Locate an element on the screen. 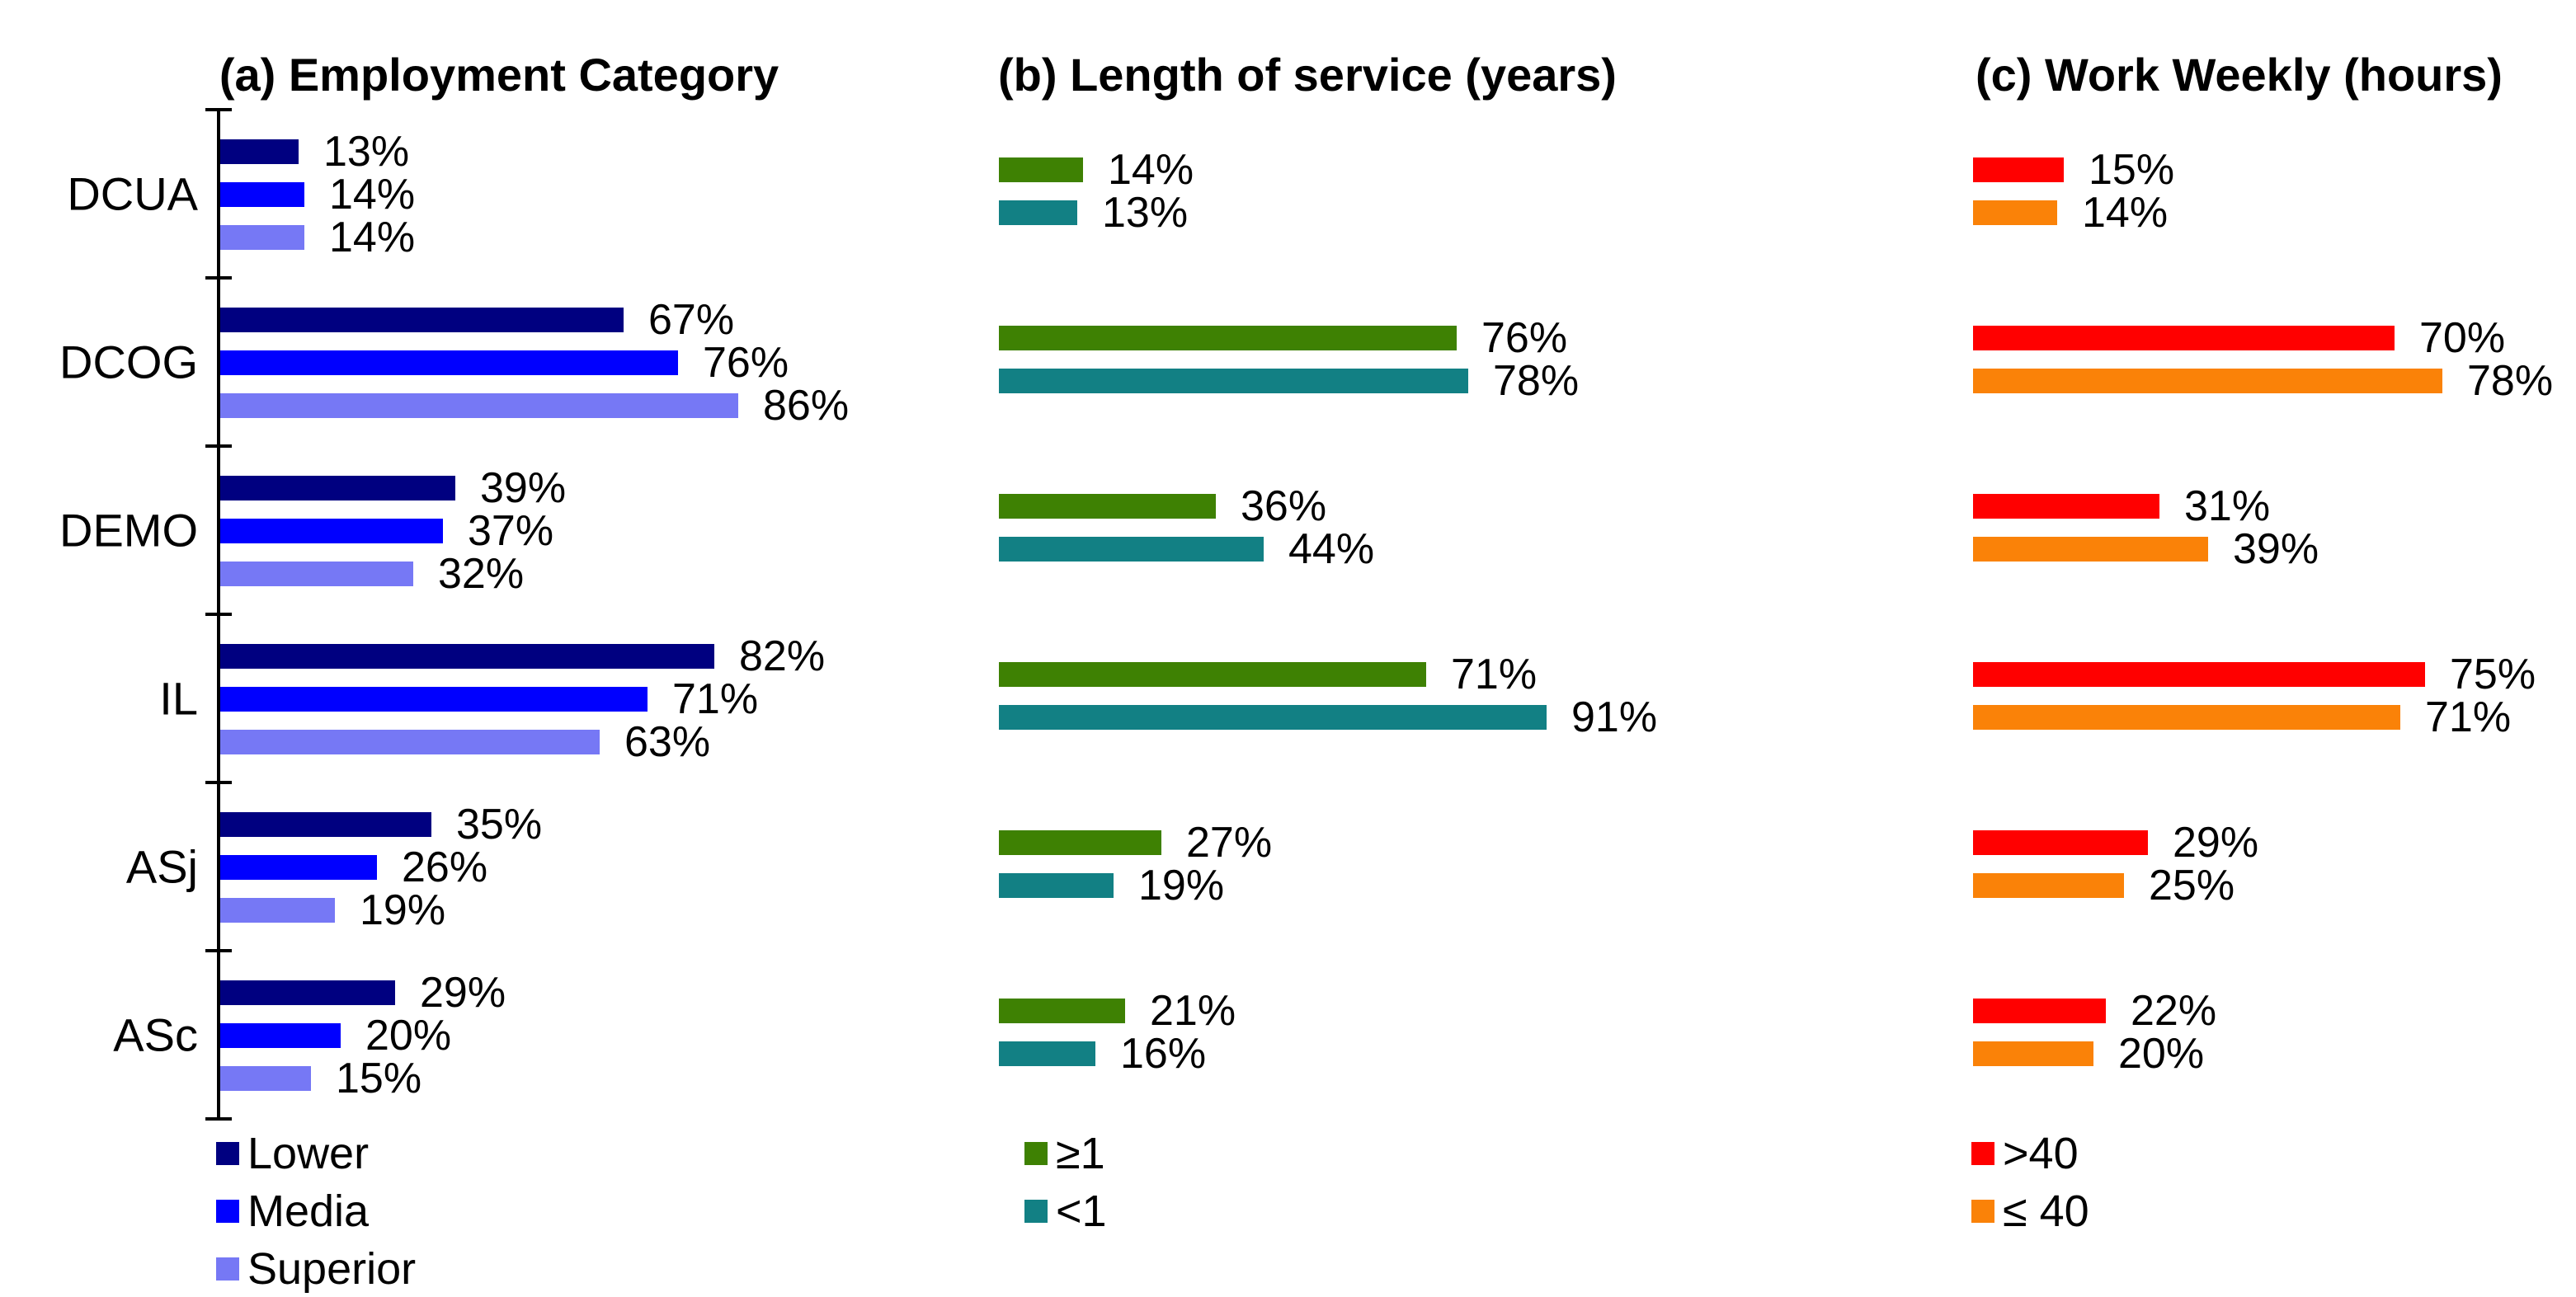  bar-value-label: 86% is located at coordinates (806, 406).